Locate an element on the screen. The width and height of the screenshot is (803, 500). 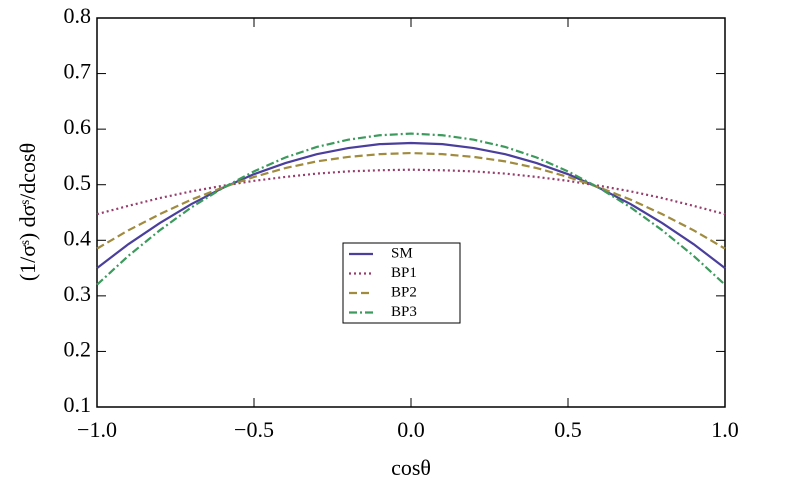
y-tick-label: 0.4 is located at coordinates (78, 237).